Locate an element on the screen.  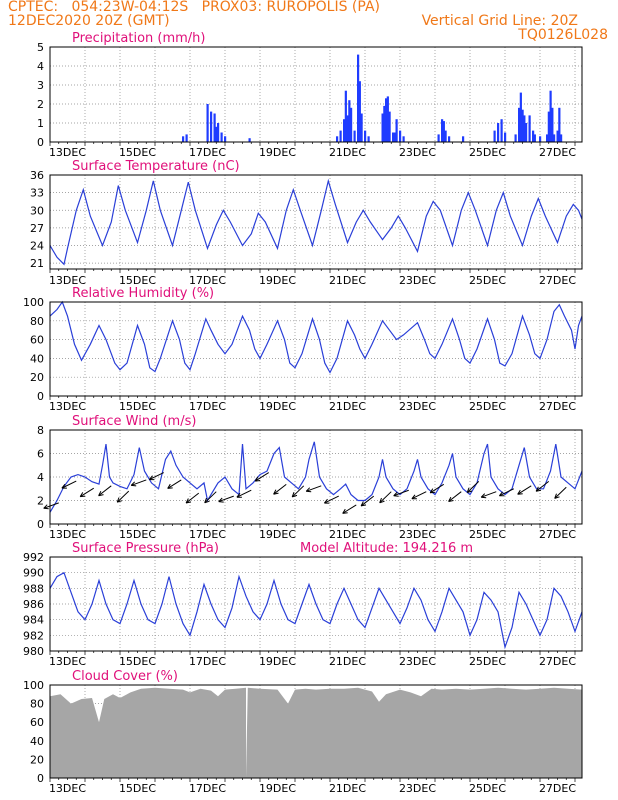
precipitation-frame is located at coordinates (316, 94).